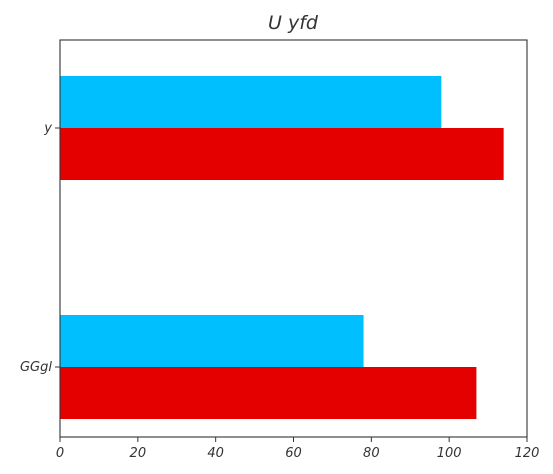 This screenshot has width=553, height=474. Describe the element at coordinates (36, 367) in the screenshot. I see `y-tick-label: GGgl` at that location.